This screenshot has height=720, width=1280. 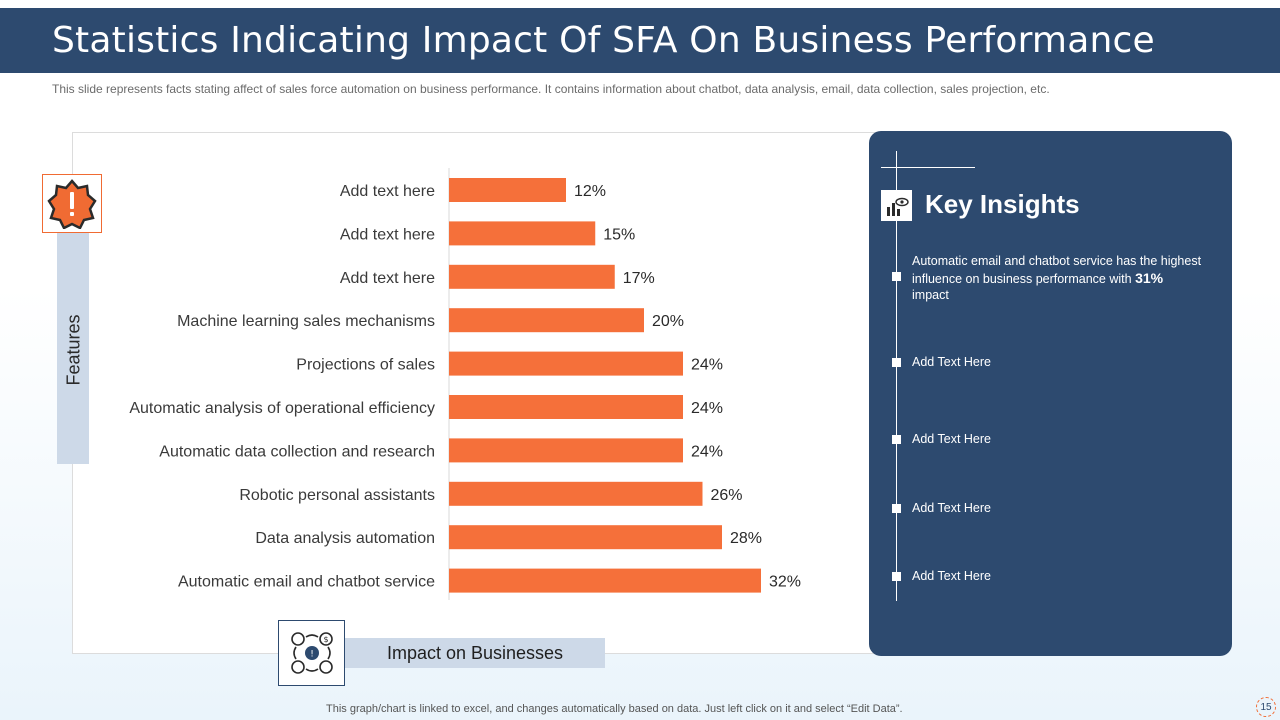 What do you see at coordinates (306, 582) in the screenshot?
I see `category-label: Automatic email and chatbot service` at bounding box center [306, 582].